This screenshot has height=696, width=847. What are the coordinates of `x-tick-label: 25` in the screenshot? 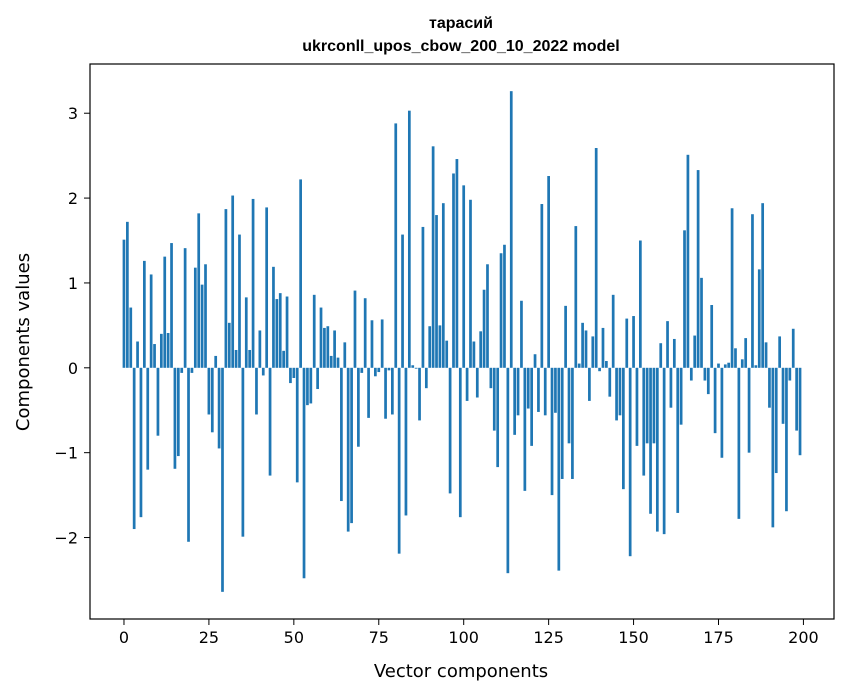 It's located at (209, 637).